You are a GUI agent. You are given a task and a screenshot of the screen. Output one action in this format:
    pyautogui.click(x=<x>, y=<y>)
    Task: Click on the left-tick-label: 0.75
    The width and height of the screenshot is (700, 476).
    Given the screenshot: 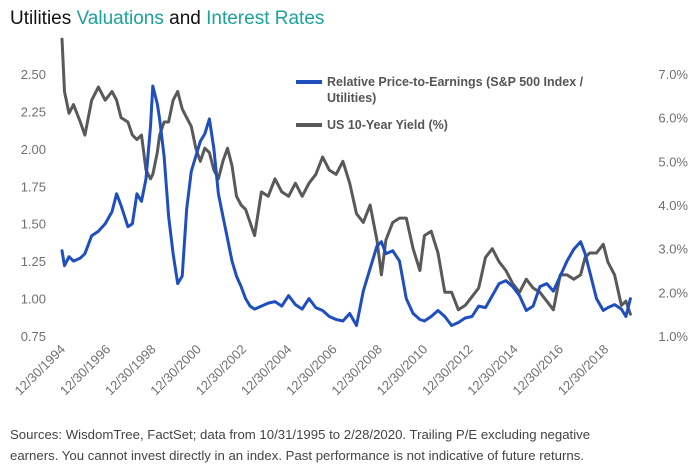 What is the action you would take?
    pyautogui.click(x=33, y=336)
    